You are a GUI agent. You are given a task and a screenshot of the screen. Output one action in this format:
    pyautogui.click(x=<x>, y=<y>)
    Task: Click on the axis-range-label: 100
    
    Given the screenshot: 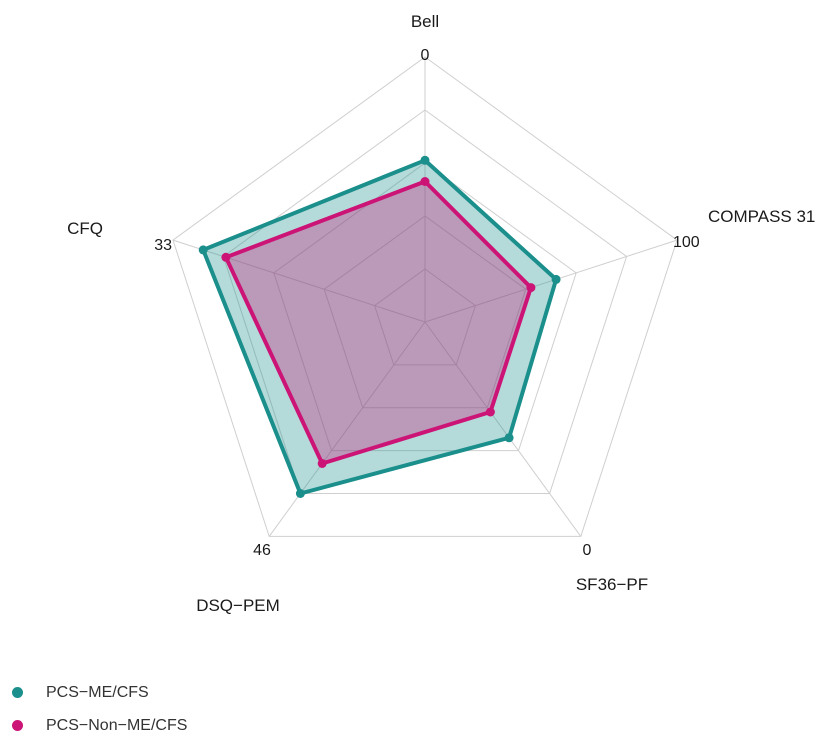 What is the action you would take?
    pyautogui.click(x=686, y=242)
    